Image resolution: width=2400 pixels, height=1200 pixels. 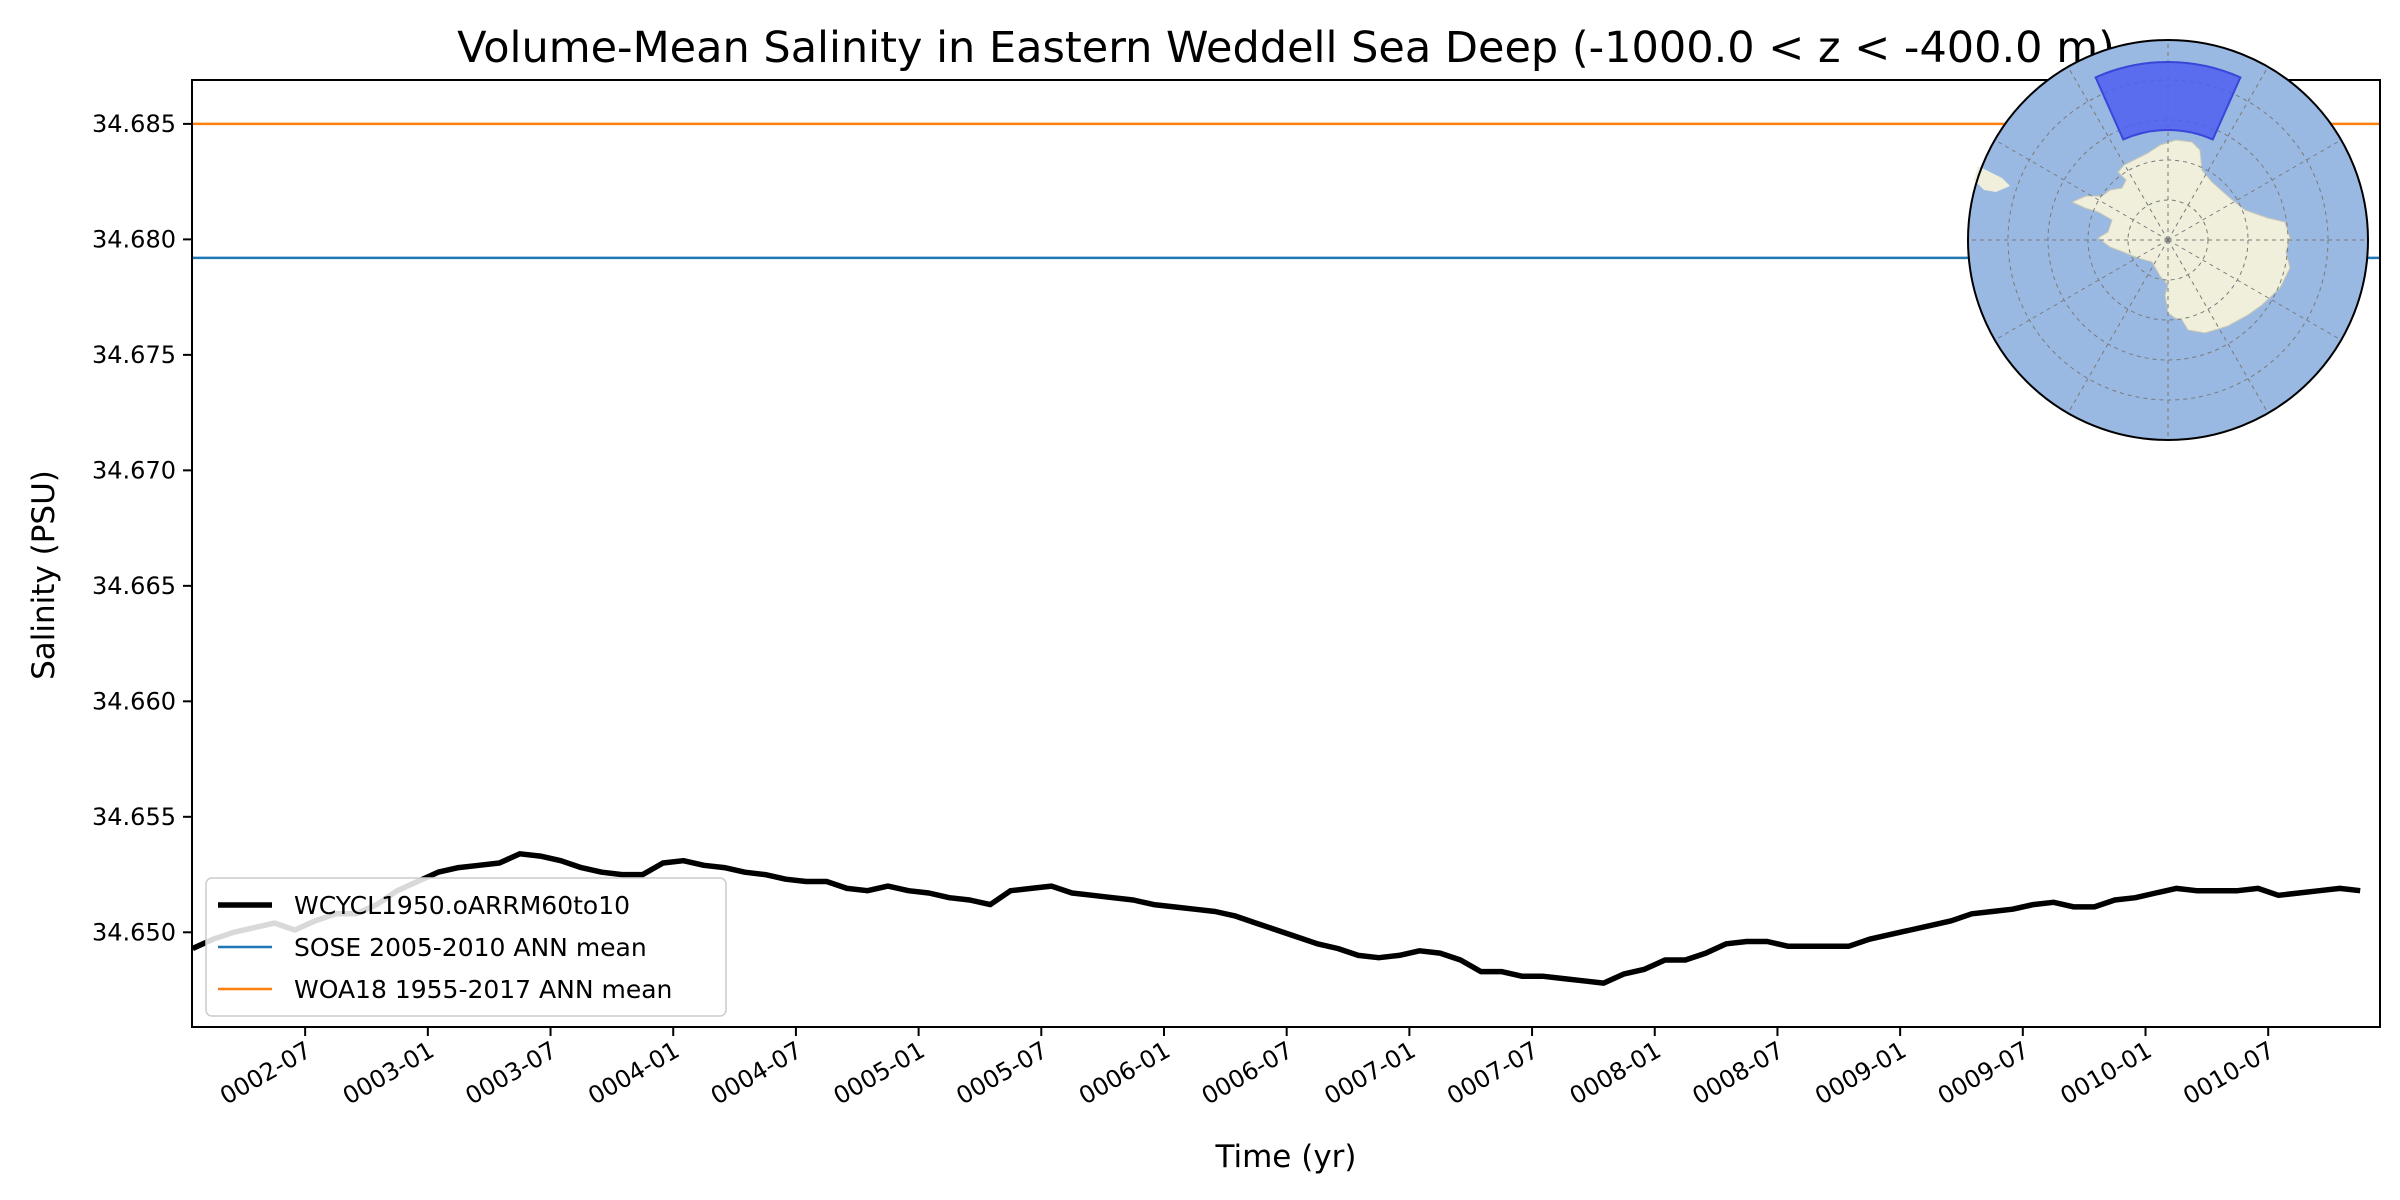 What do you see at coordinates (1492, 1073) in the screenshot?
I see `x-tick-label: 0007-07` at bounding box center [1492, 1073].